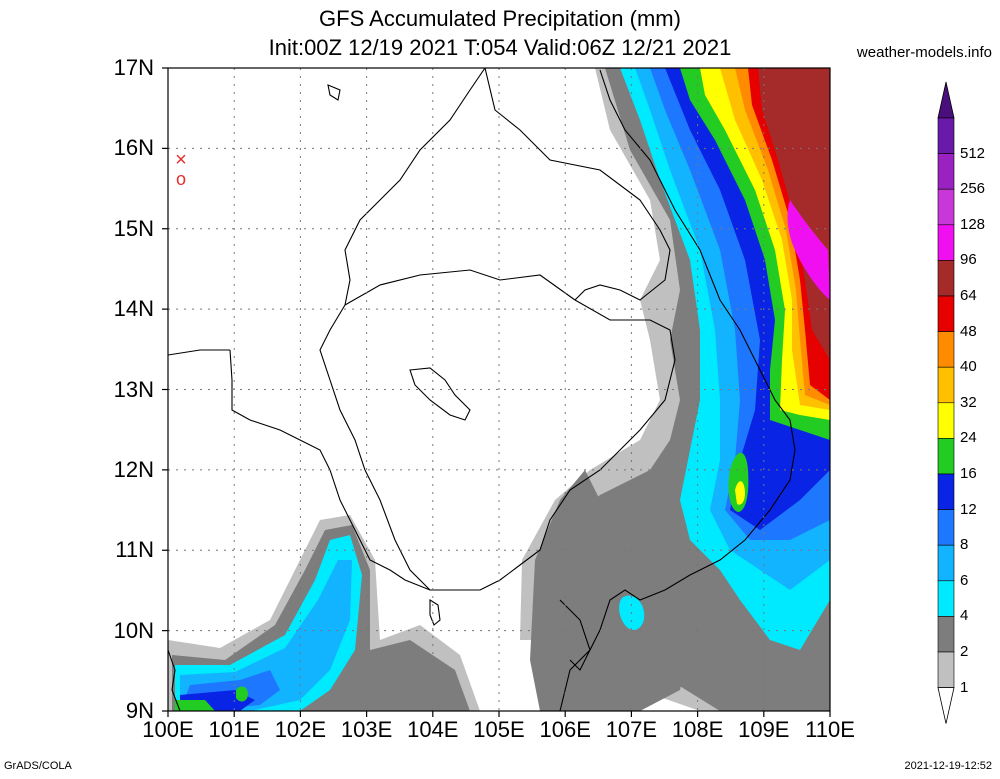 The width and height of the screenshot is (1000, 779). I want to click on precip-24mm-cell, so click(740, 493).